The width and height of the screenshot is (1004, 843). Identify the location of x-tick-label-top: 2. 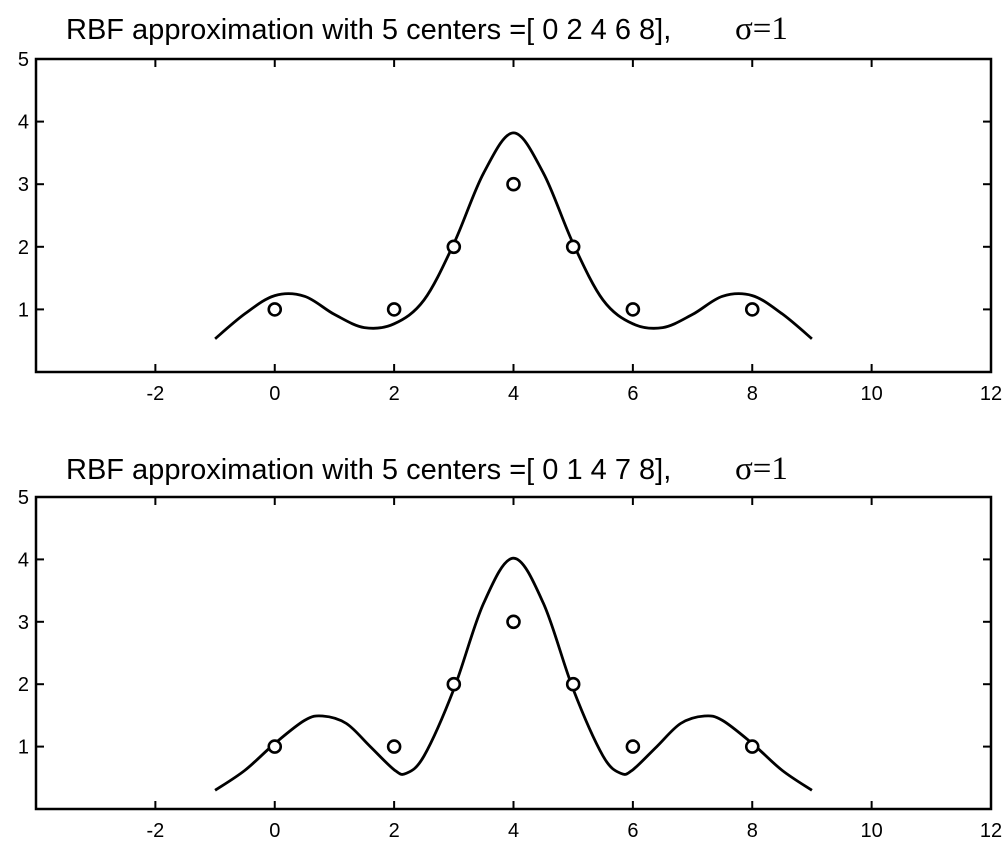
(394, 394).